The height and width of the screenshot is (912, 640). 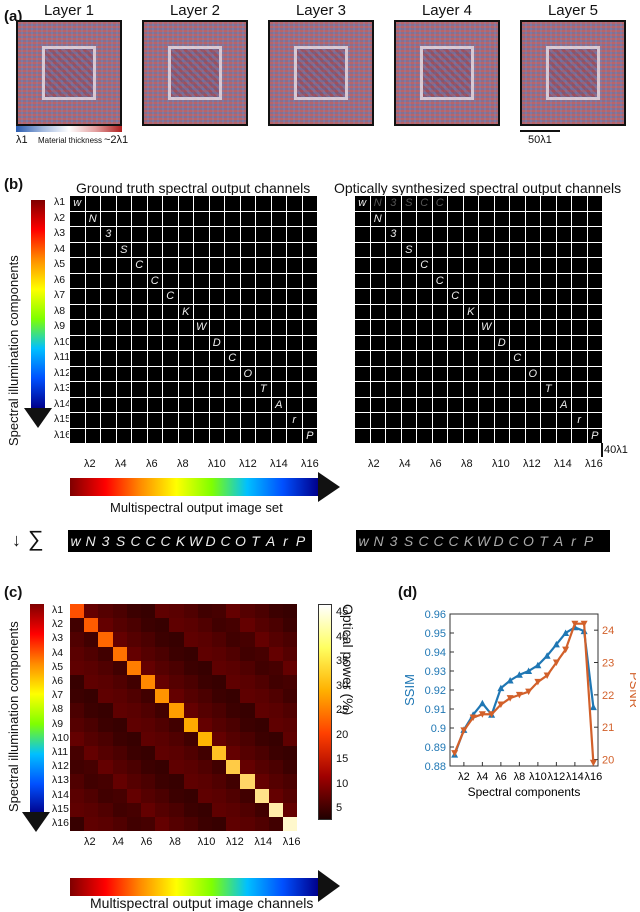 I want to click on layer-center-region, so click(x=69, y=73).